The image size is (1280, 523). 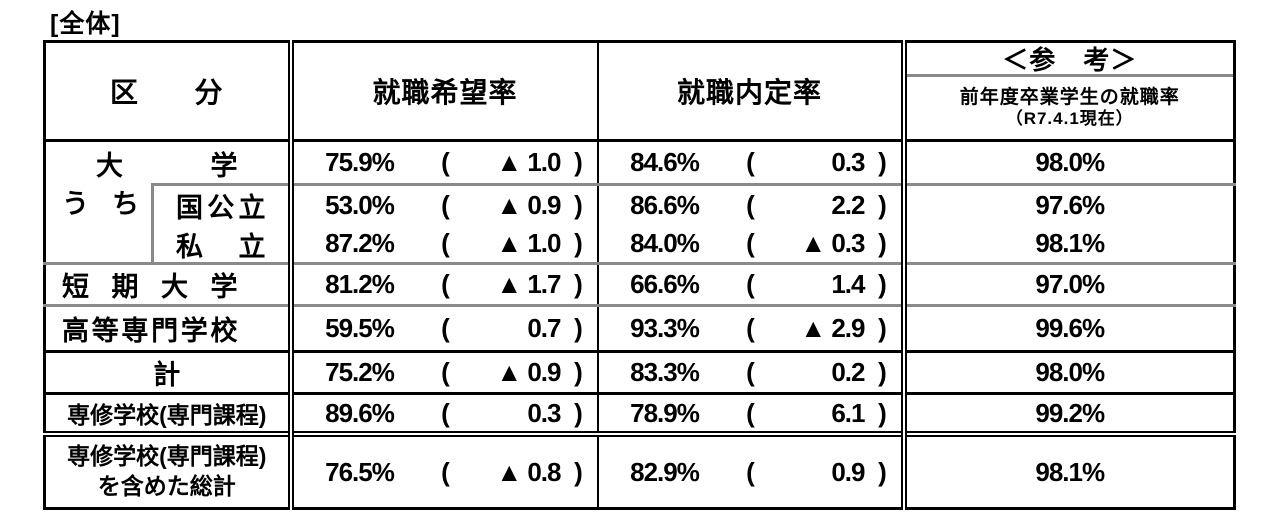 I want to click on change-value: ▲ 1.0, so click(x=528, y=242).